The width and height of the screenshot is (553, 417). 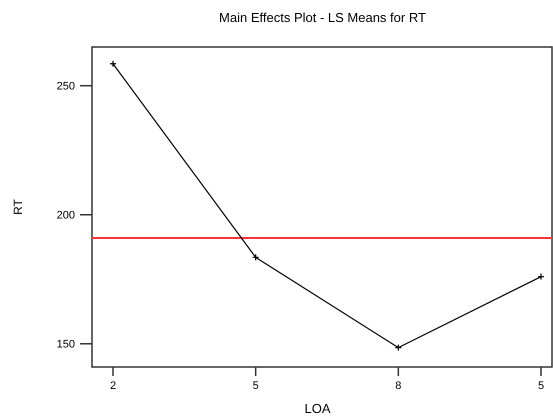 What do you see at coordinates (18, 206) in the screenshot?
I see `y-axis-title: RT` at bounding box center [18, 206].